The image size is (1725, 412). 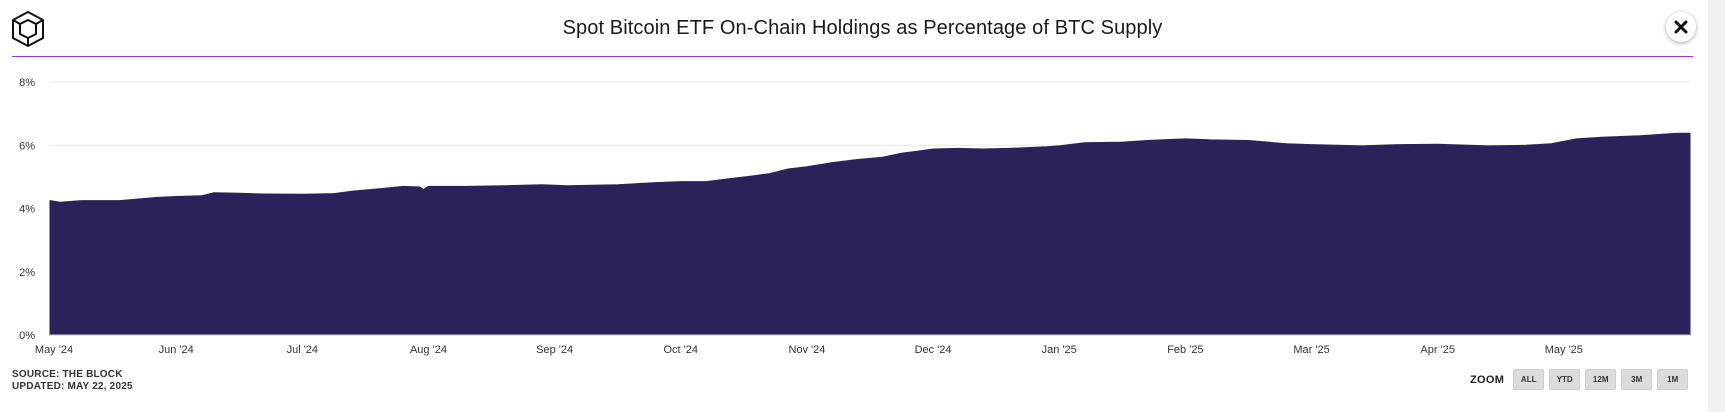 I want to click on x-tick-label: Nov '24, so click(x=806, y=350).